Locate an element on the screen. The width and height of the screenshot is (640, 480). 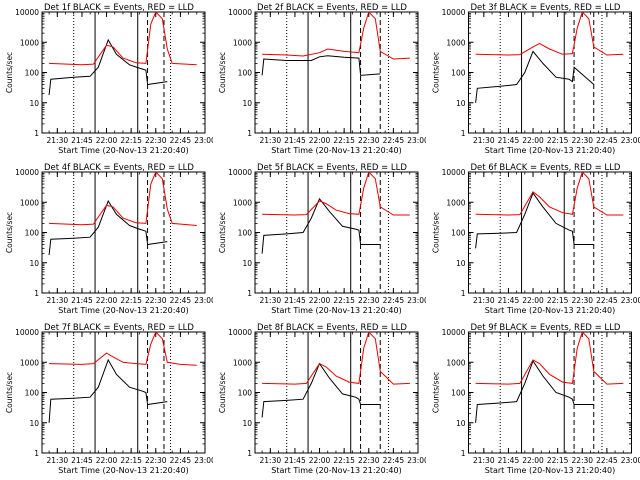
panel-title: Det 1f BLACK = Events, RED = LLD is located at coordinates (119, 8).